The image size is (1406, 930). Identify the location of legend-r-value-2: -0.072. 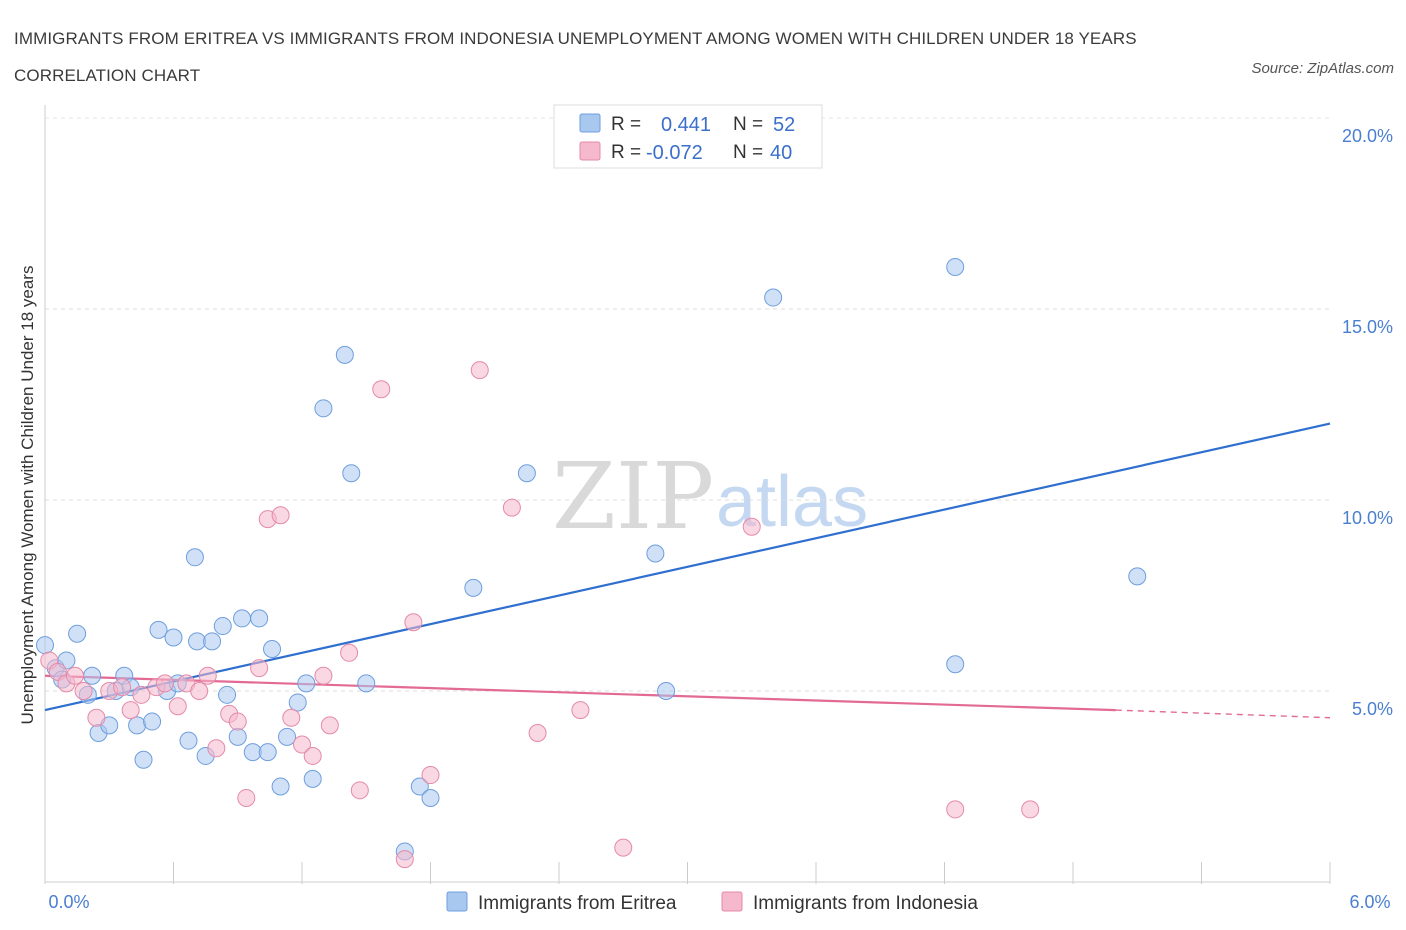
(674, 153).